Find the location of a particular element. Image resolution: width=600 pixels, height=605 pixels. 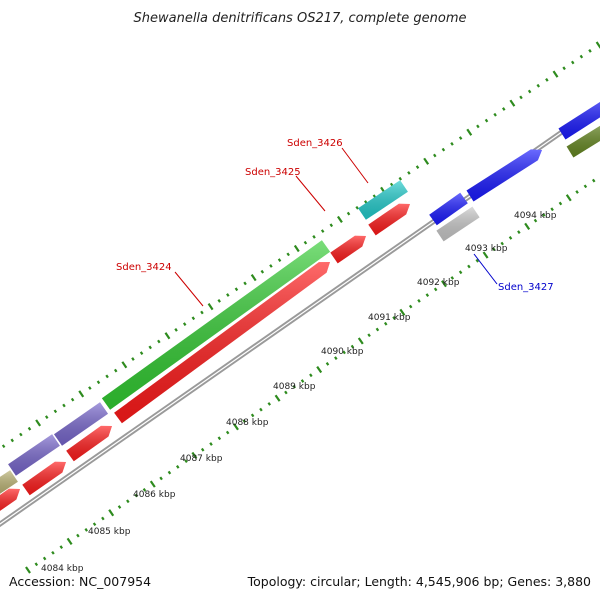

gene-label-sden-3425: Sden_3425 is located at coordinates (273, 172).